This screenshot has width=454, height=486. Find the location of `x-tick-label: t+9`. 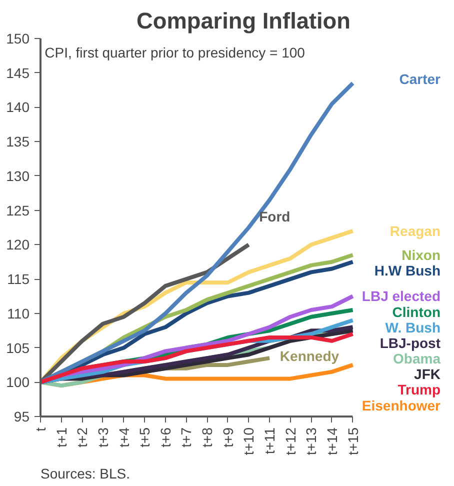

x-tick-label: t+9 is located at coordinates (228, 437).